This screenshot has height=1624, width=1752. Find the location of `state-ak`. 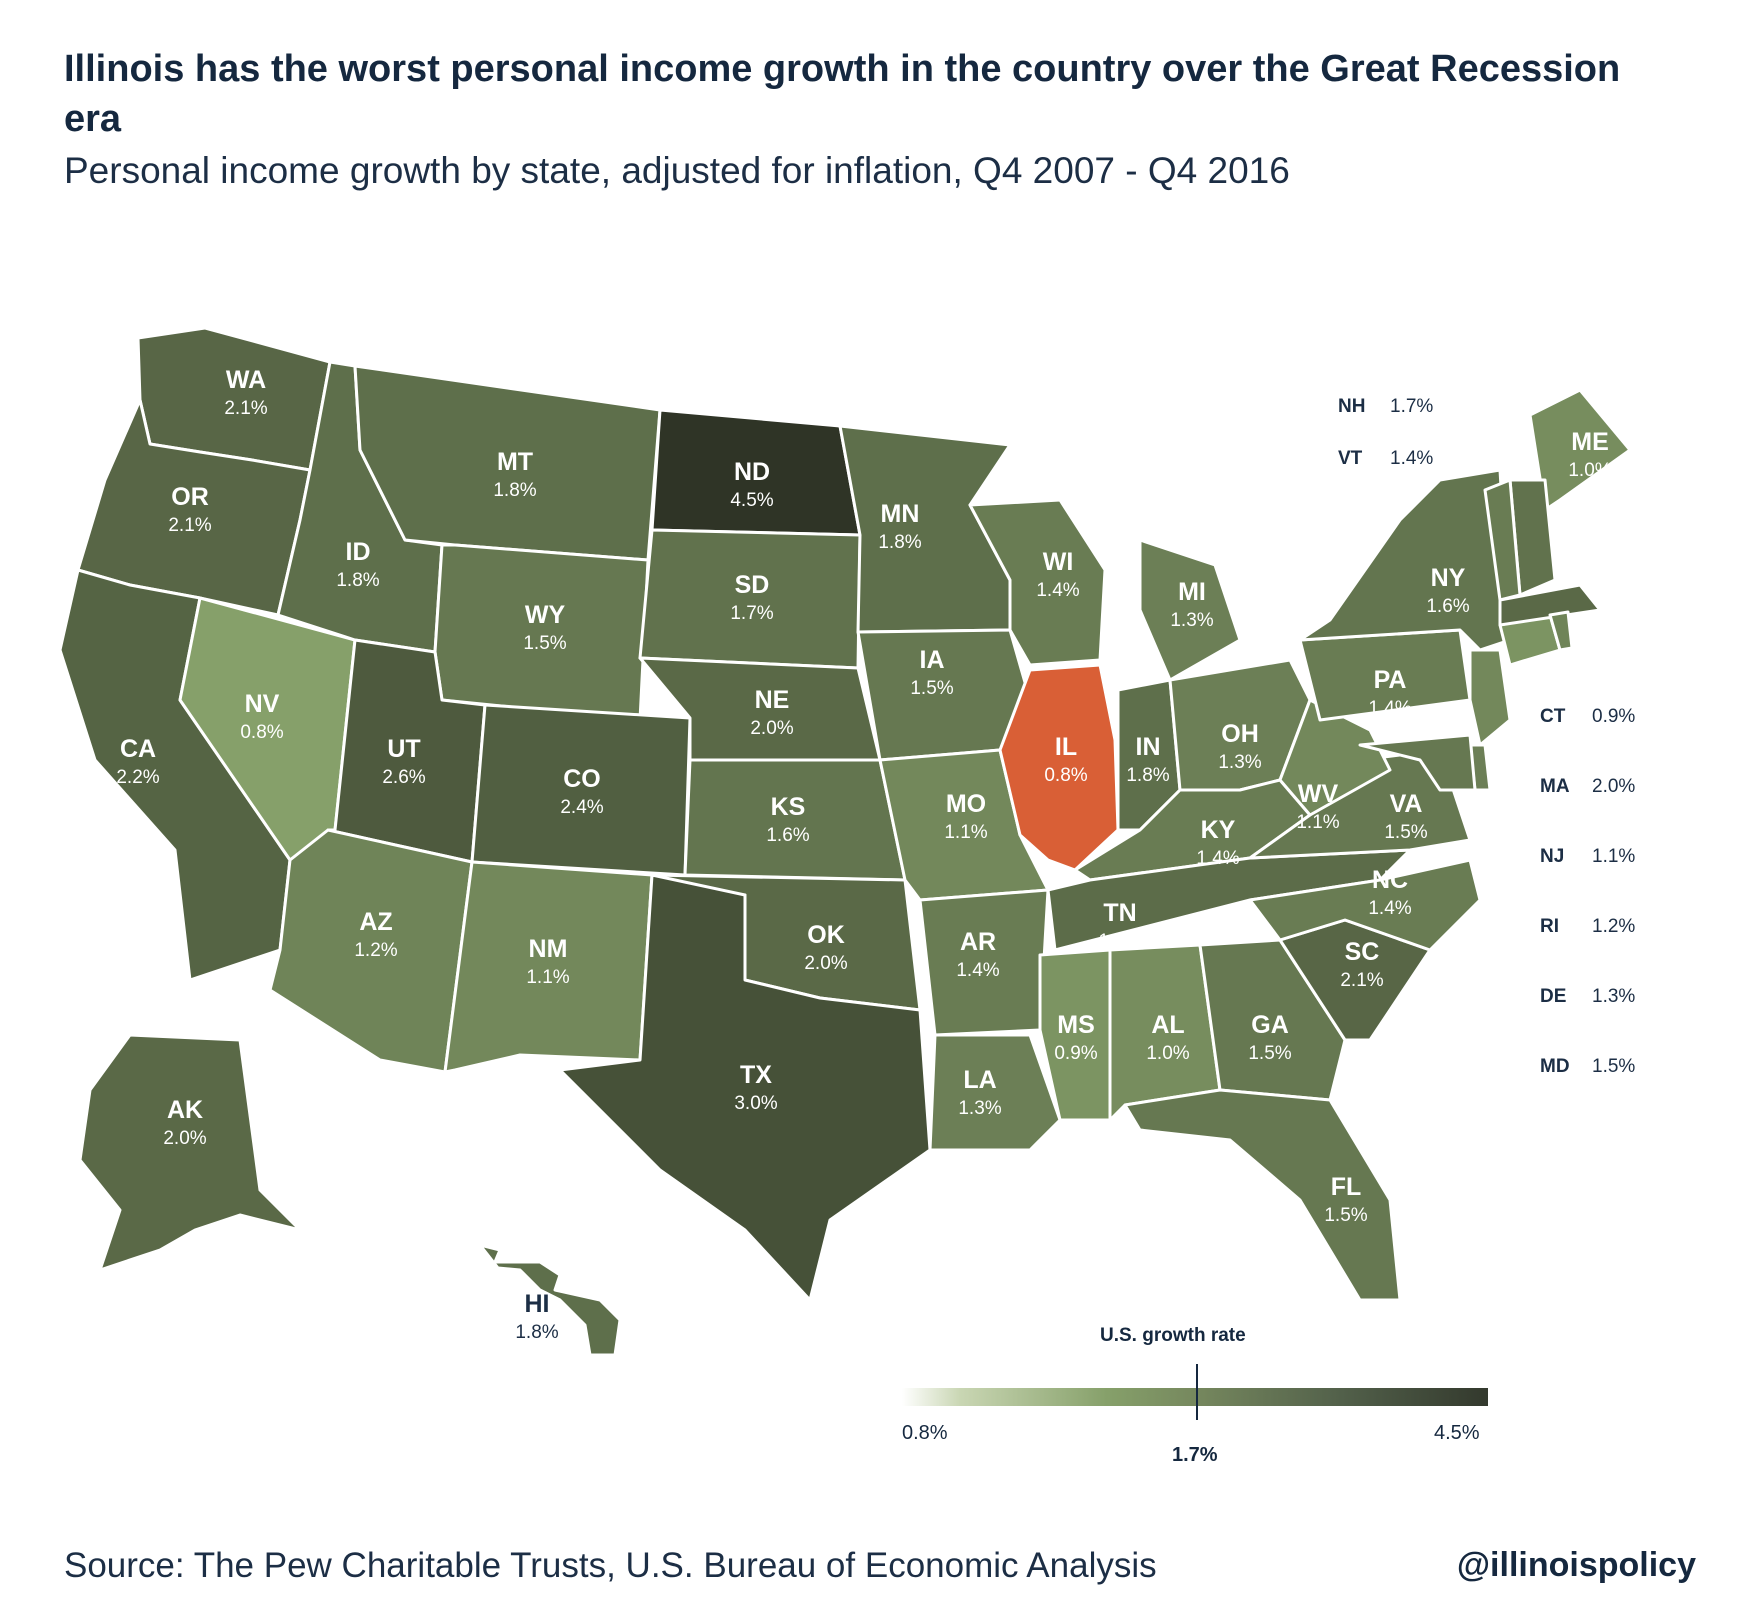

state-ak is located at coordinates (190, 1152).